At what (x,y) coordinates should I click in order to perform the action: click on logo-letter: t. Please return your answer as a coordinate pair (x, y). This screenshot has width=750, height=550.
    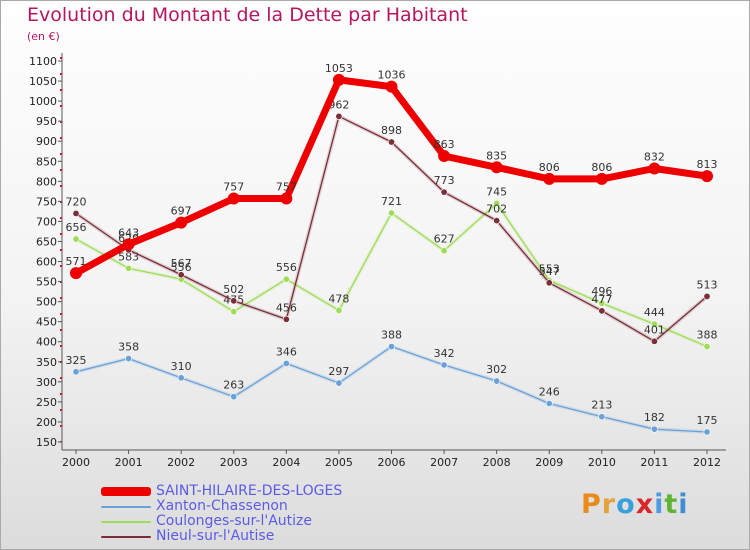
    Looking at the image, I should click on (671, 504).